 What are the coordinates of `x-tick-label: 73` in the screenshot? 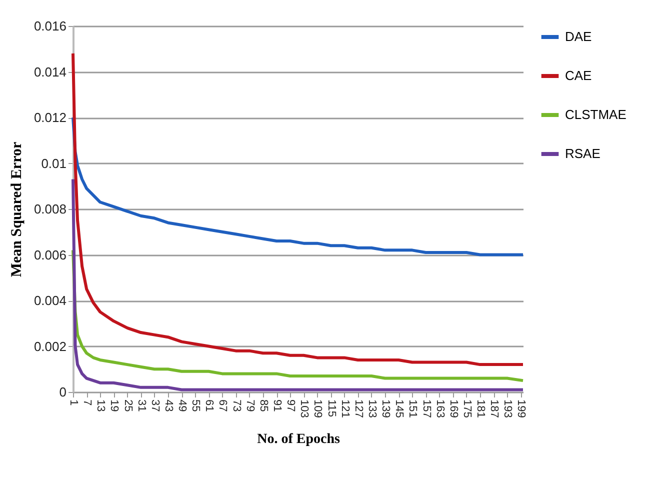 It's located at (236, 406).